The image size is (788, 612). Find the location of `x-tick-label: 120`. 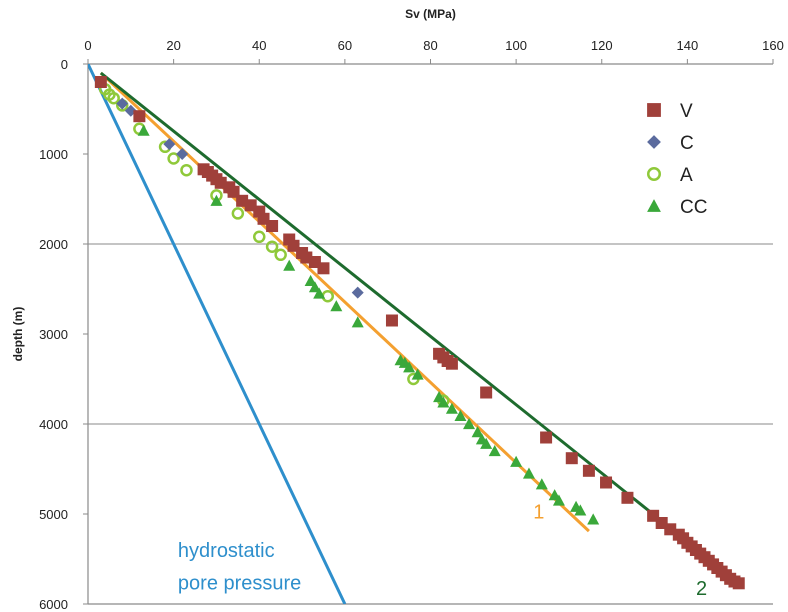

x-tick-label: 120 is located at coordinates (602, 45).